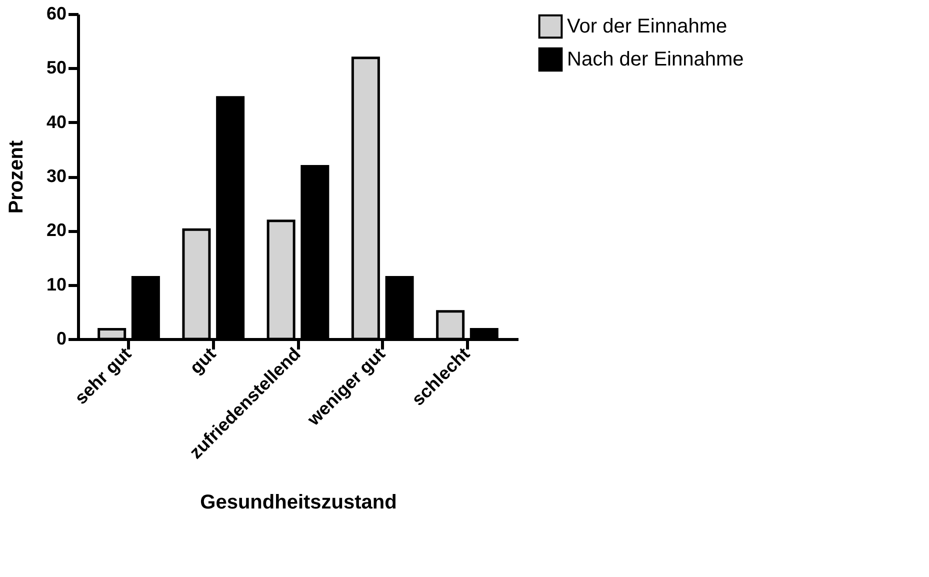 The width and height of the screenshot is (929, 577). Describe the element at coordinates (647, 27) in the screenshot. I see `legend-label: Vor der Einnahme` at that location.